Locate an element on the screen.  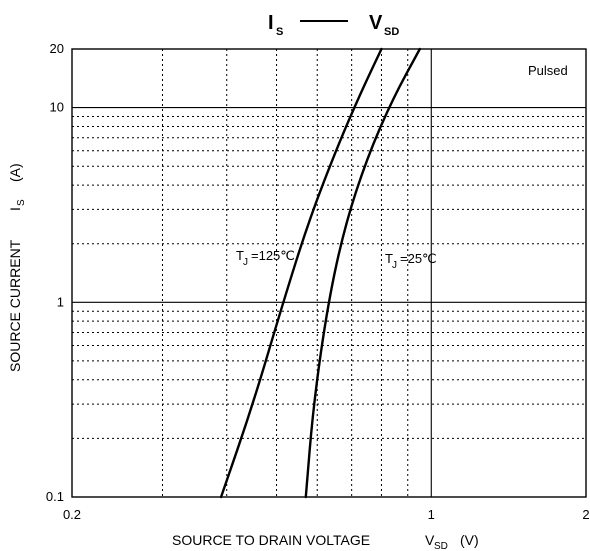
series-tj-125-label-t: T is located at coordinates (240, 255).